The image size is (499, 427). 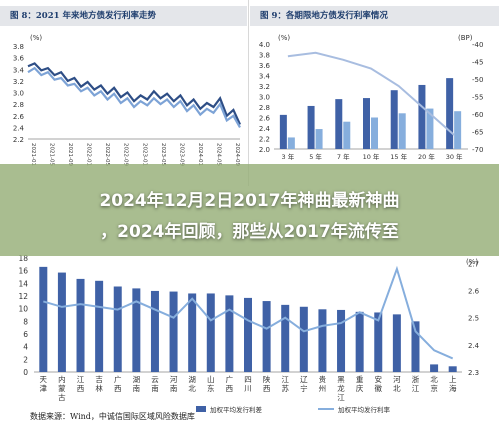 What do you see at coordinates (371, 156) in the screenshot?
I see `fig9-xtick-3: 10 年` at bounding box center [371, 156].